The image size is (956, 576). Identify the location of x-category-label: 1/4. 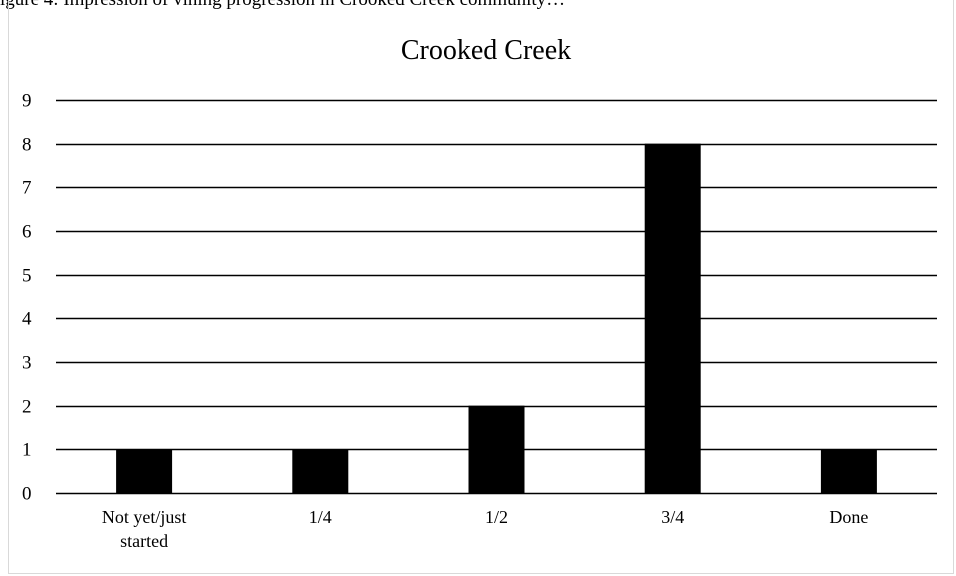
(320, 517).